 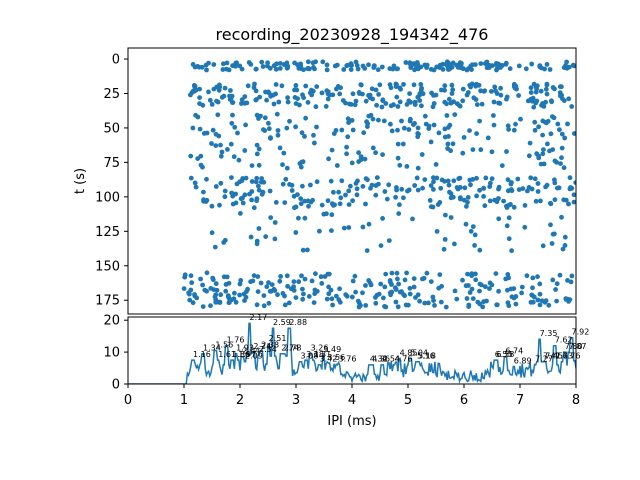 What do you see at coordinates (348, 359) in the screenshot?
I see `peak-label: 3.76` at bounding box center [348, 359].